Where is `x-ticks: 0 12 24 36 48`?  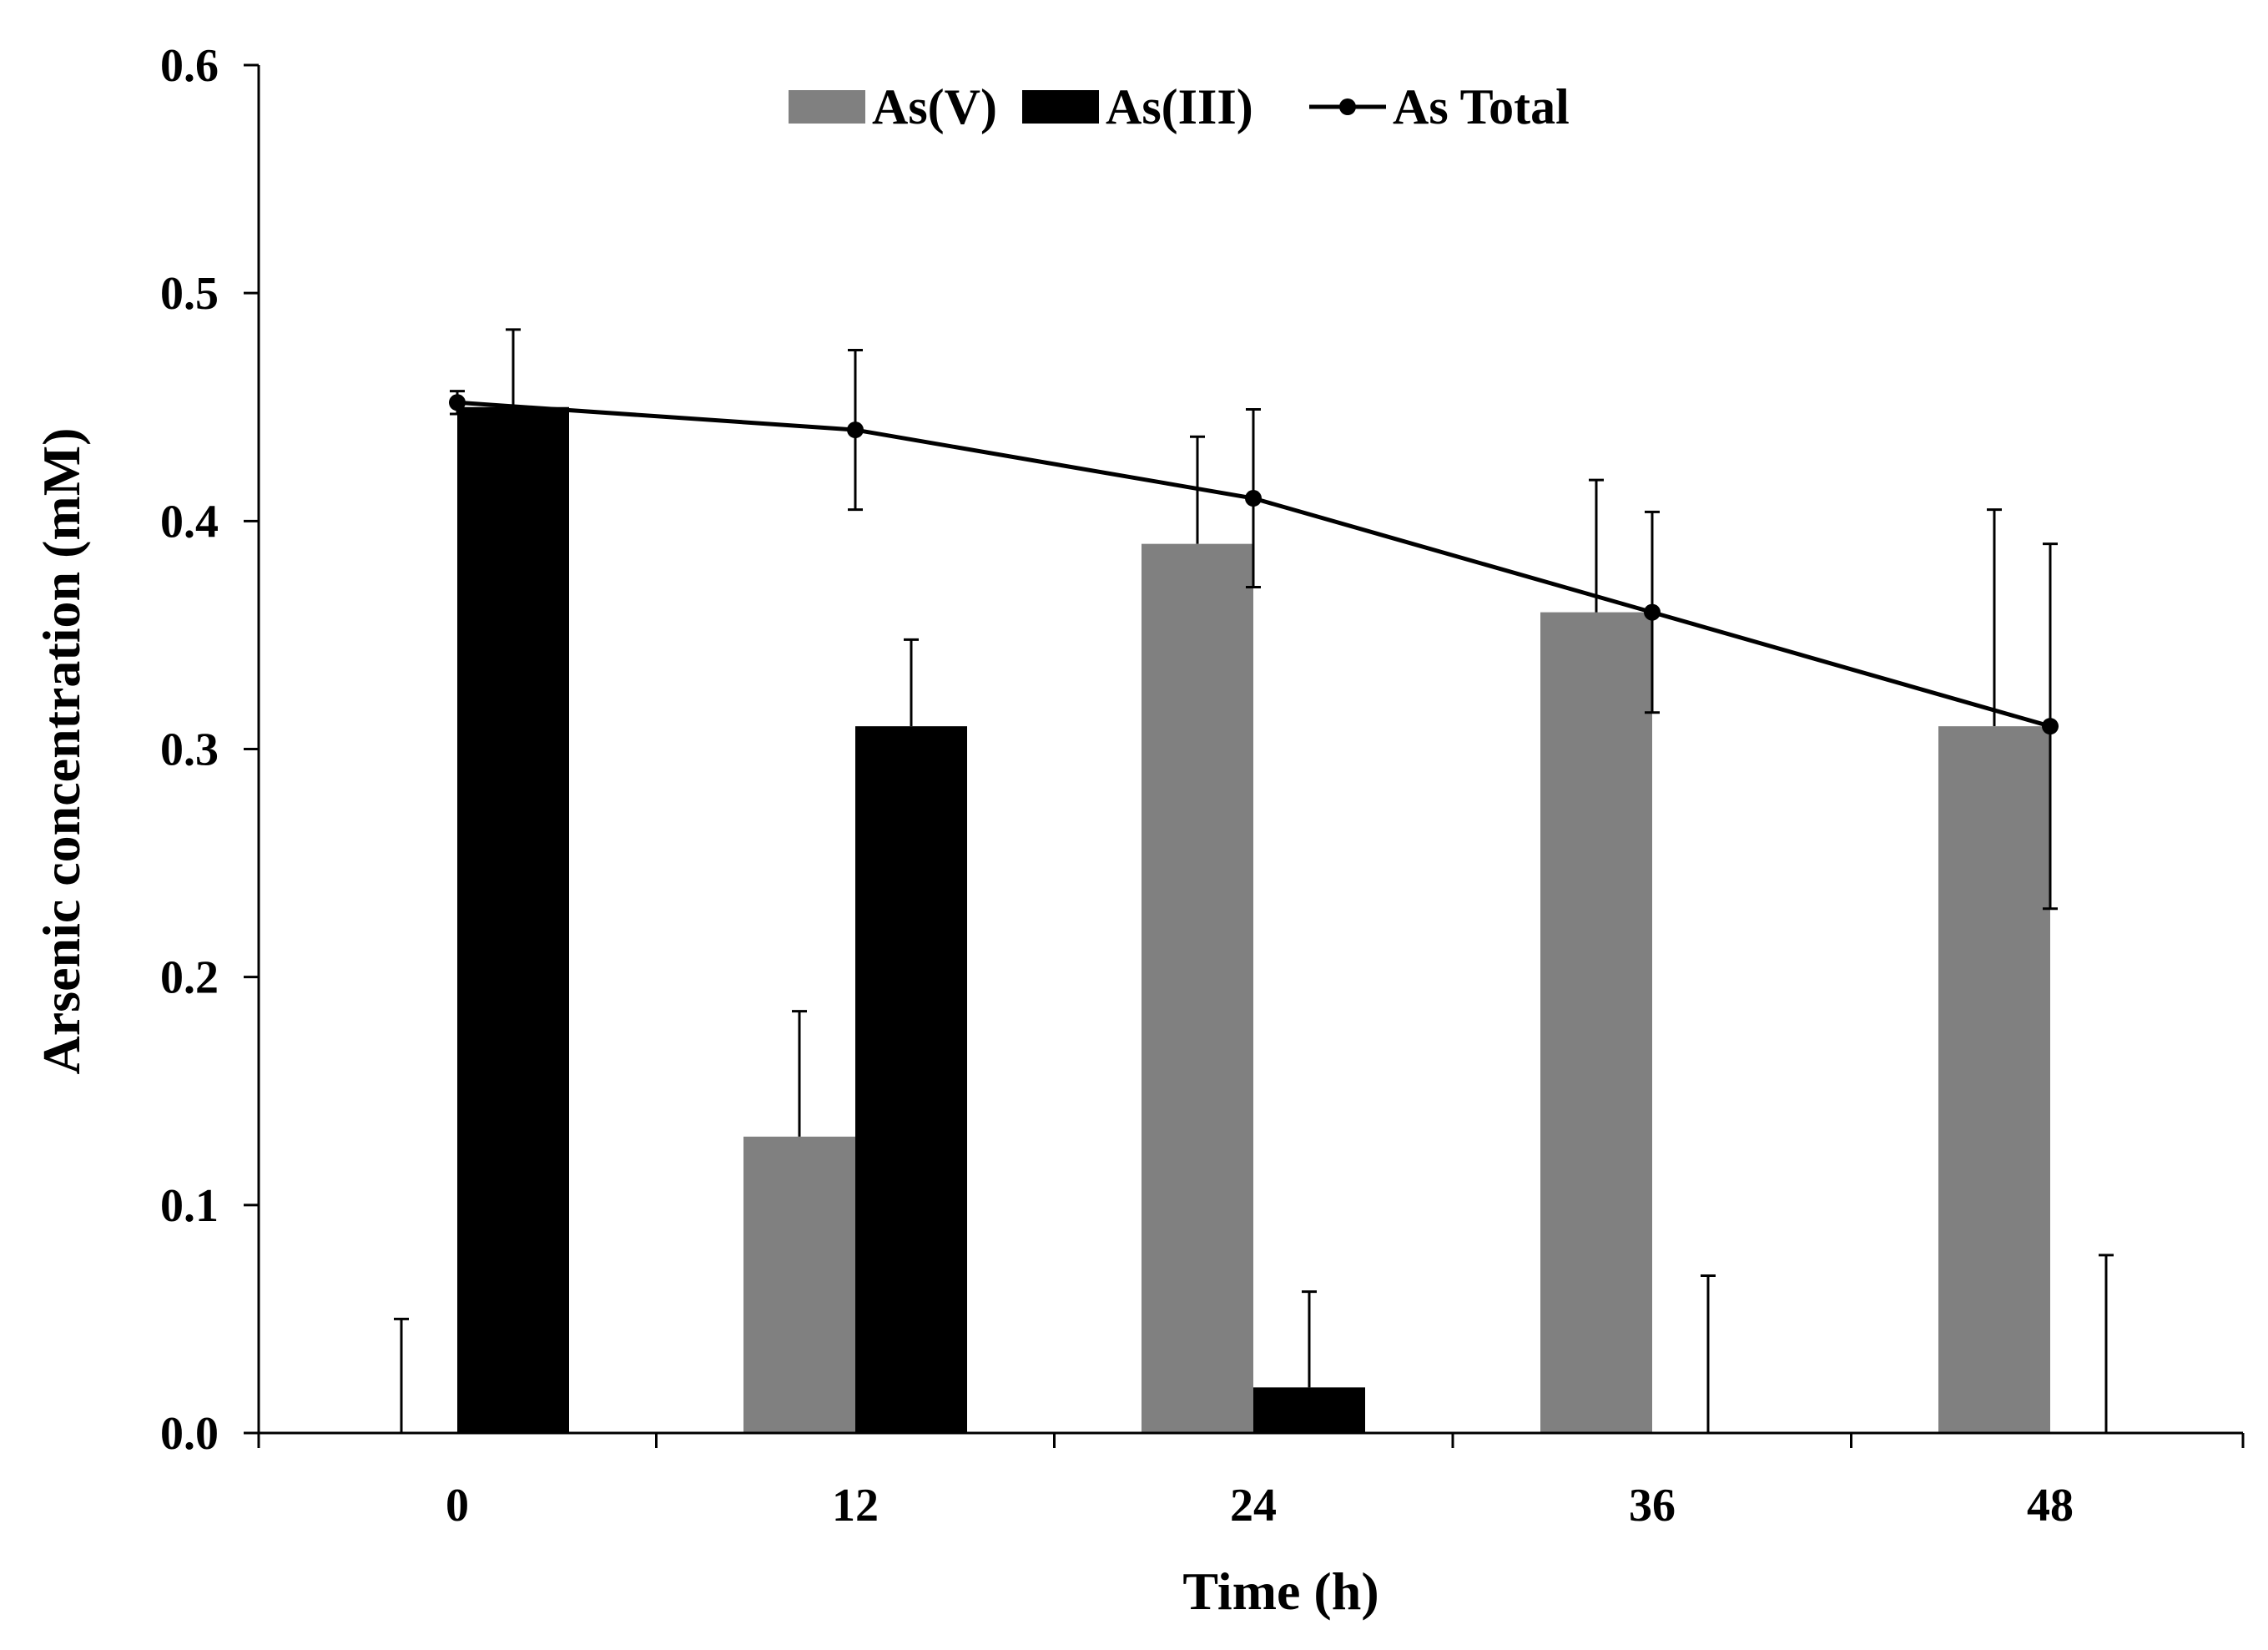 x-ticks: 0 12 24 36 48 is located at coordinates (1251, 1482).